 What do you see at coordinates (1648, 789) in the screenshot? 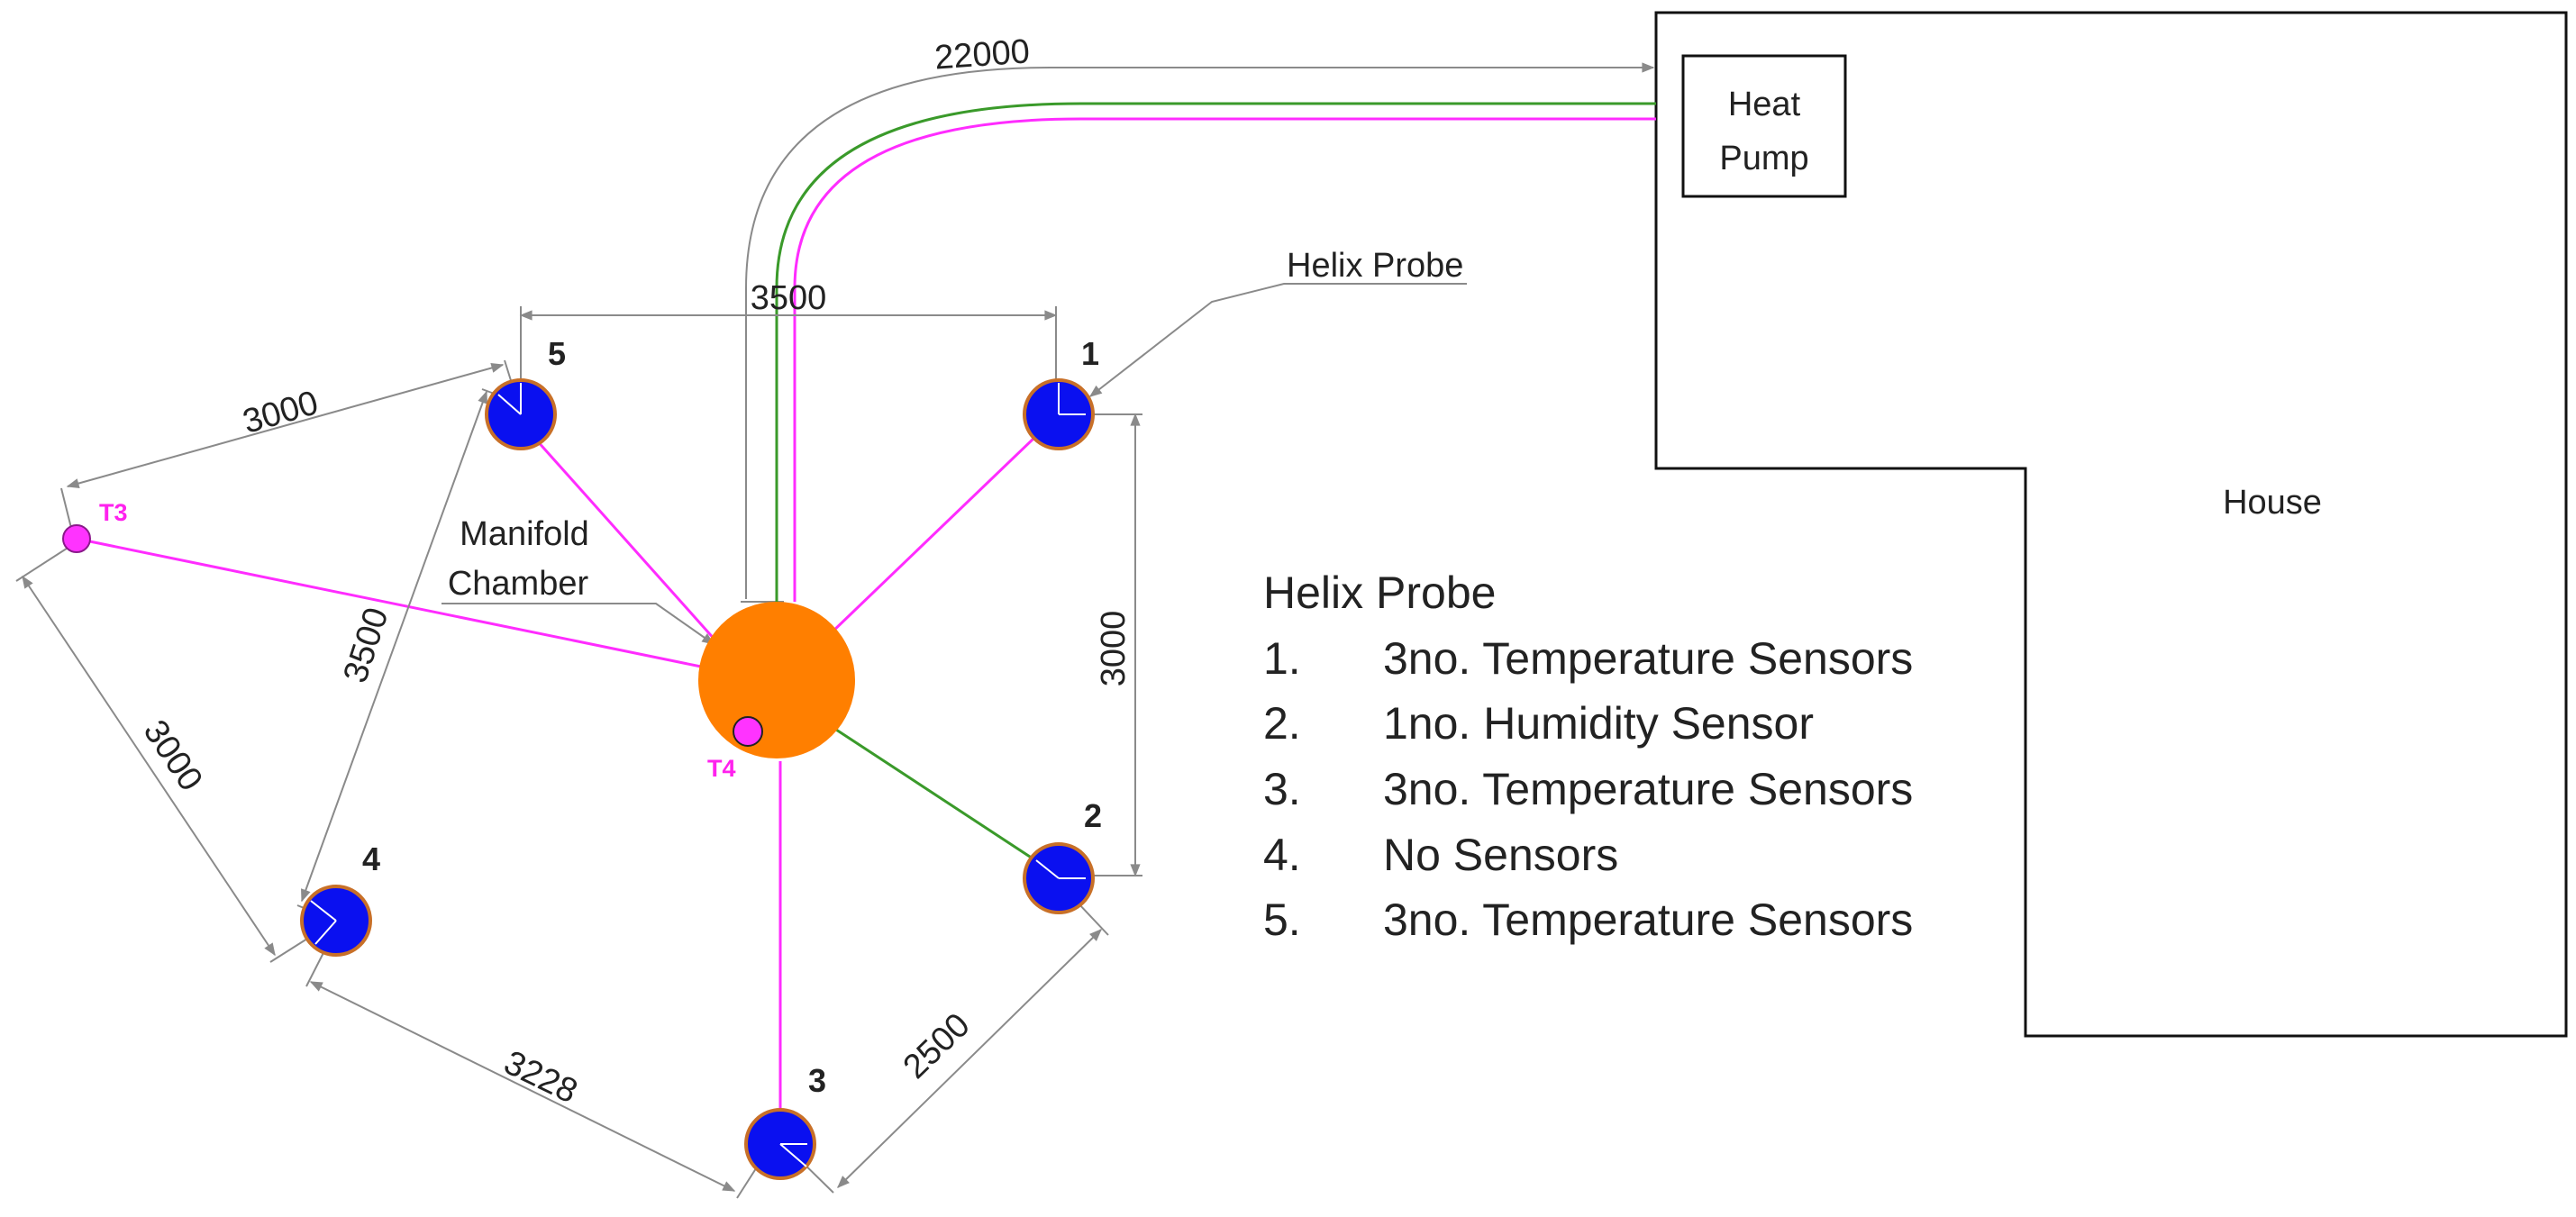
I see `legend-item-3-text: 3no. Temperature Sensors` at bounding box center [1648, 789].